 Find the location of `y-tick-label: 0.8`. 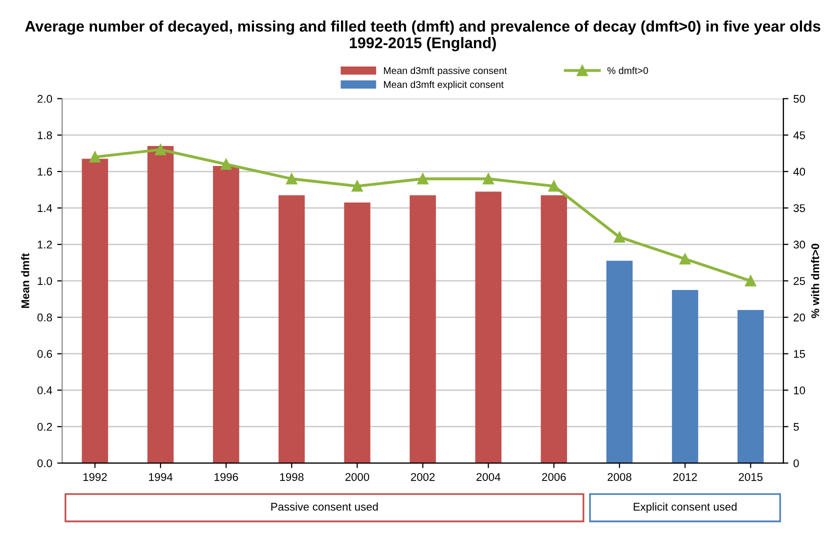

y-tick-label: 0.8 is located at coordinates (44, 318).